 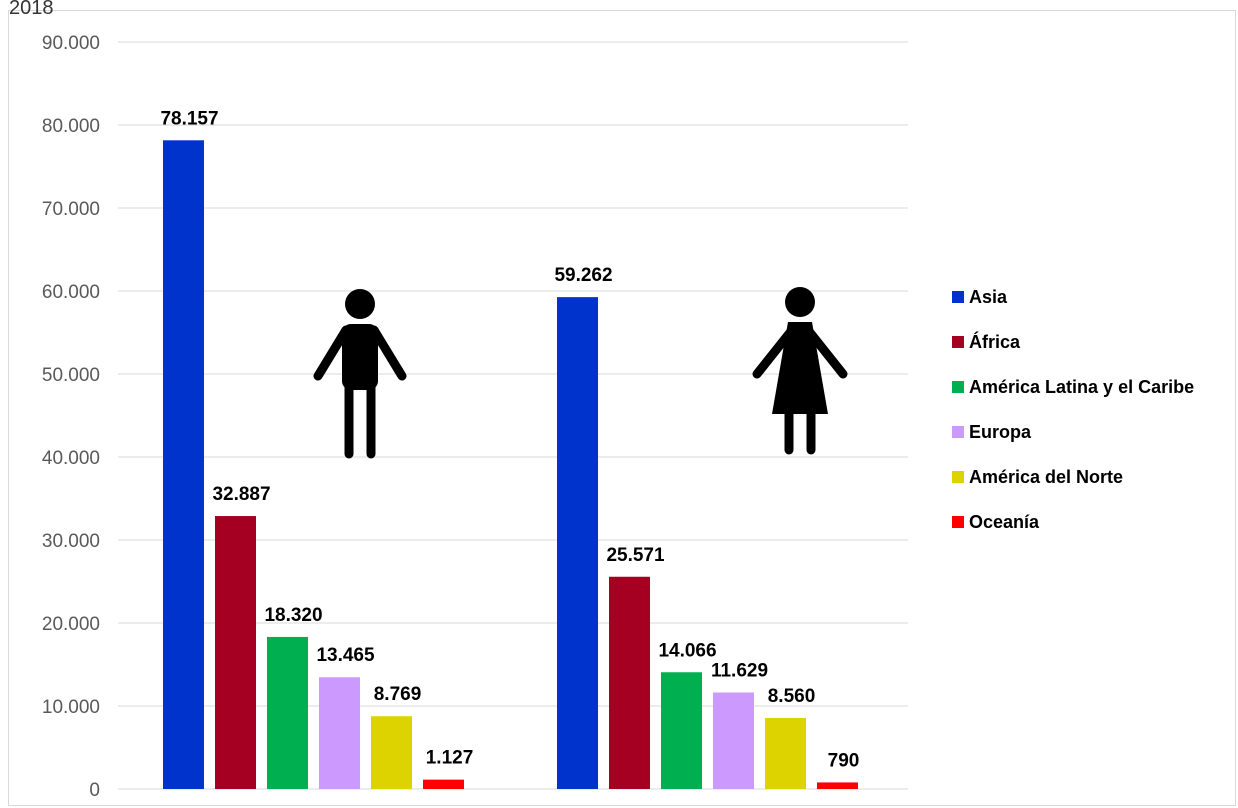 What do you see at coordinates (71, 43) in the screenshot?
I see `y-tick-label: 90.000` at bounding box center [71, 43].